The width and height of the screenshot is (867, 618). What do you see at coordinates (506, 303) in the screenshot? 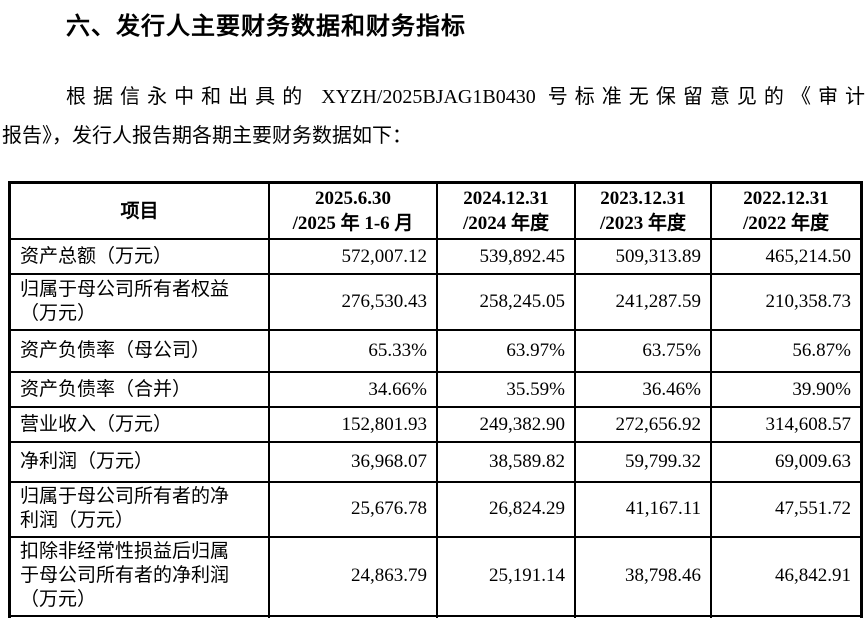
I see `value-cell: 258,245.05` at bounding box center [506, 303].